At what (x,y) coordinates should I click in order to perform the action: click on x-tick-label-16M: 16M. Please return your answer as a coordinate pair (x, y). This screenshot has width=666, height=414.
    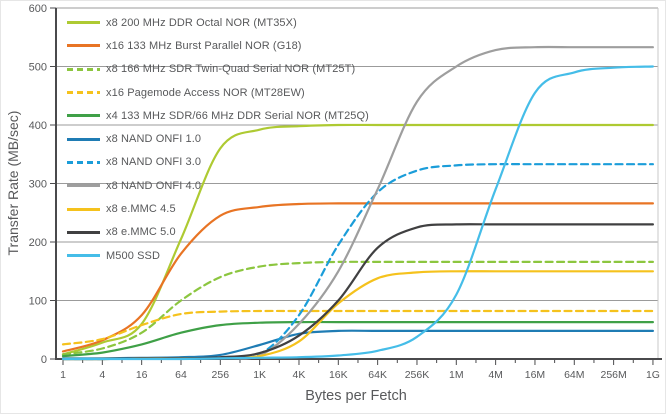
    Looking at the image, I should click on (535, 375).